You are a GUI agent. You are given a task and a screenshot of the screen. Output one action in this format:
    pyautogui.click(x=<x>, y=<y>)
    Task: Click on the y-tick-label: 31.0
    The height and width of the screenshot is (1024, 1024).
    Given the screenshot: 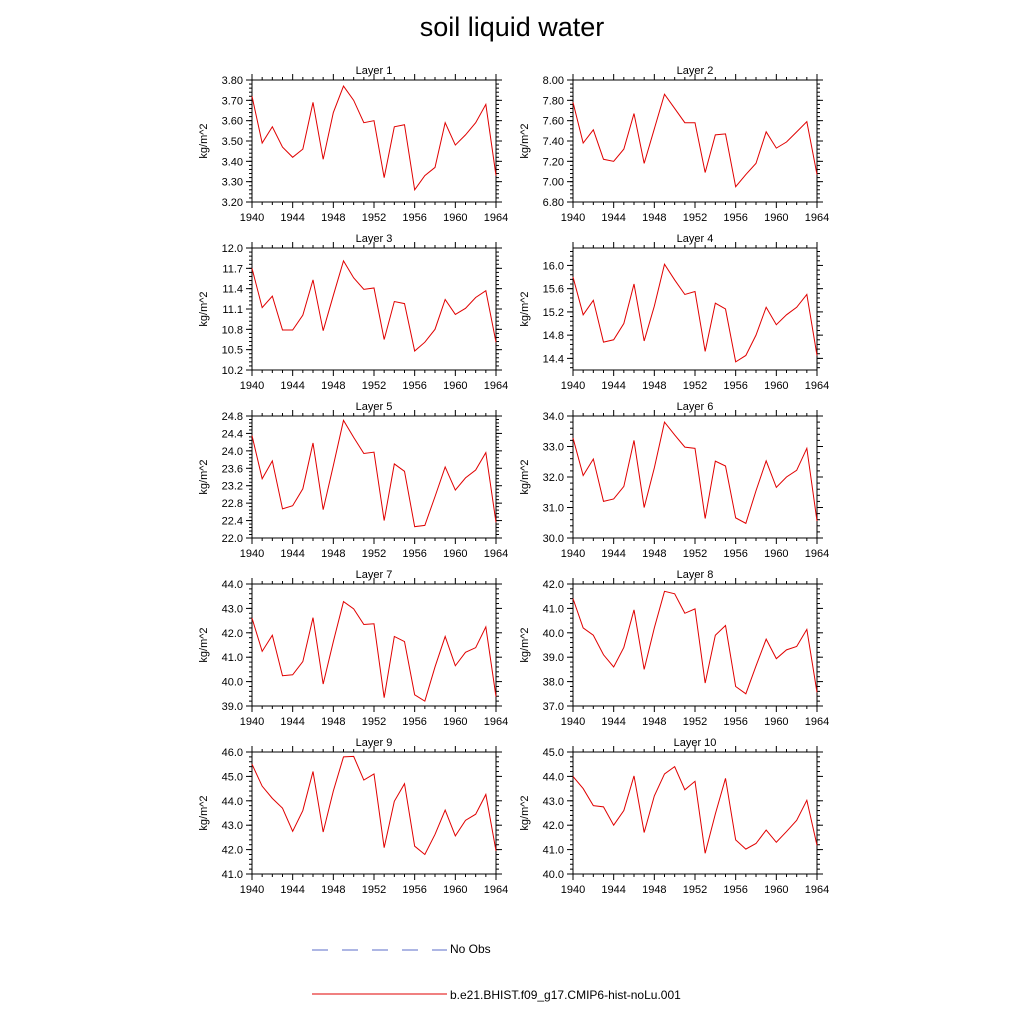 What is the action you would take?
    pyautogui.click(x=553, y=509)
    